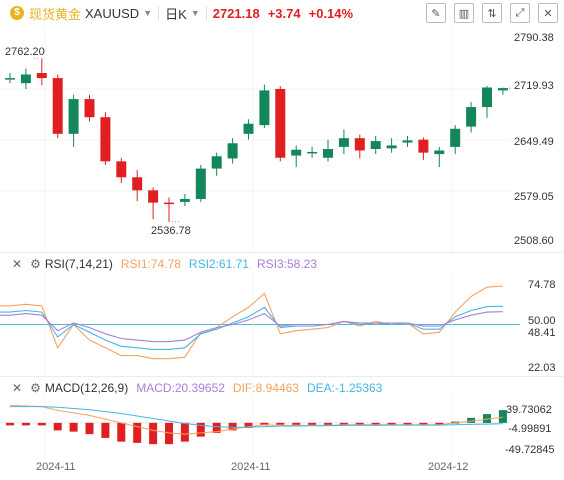 This screenshot has width=564, height=480. Describe the element at coordinates (25, 52) in the screenshot. I see `high-annotation: 2762.20` at that location.